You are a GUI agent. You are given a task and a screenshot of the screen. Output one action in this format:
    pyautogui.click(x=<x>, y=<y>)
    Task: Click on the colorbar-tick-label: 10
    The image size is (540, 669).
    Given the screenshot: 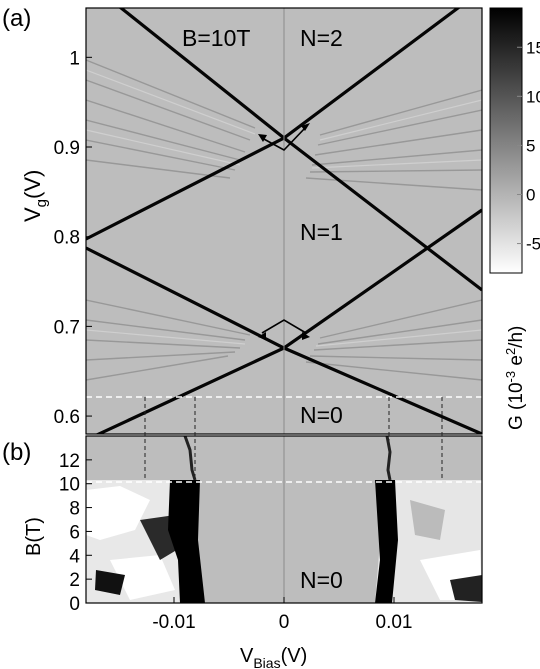 What is the action you would take?
    pyautogui.click(x=533, y=96)
    